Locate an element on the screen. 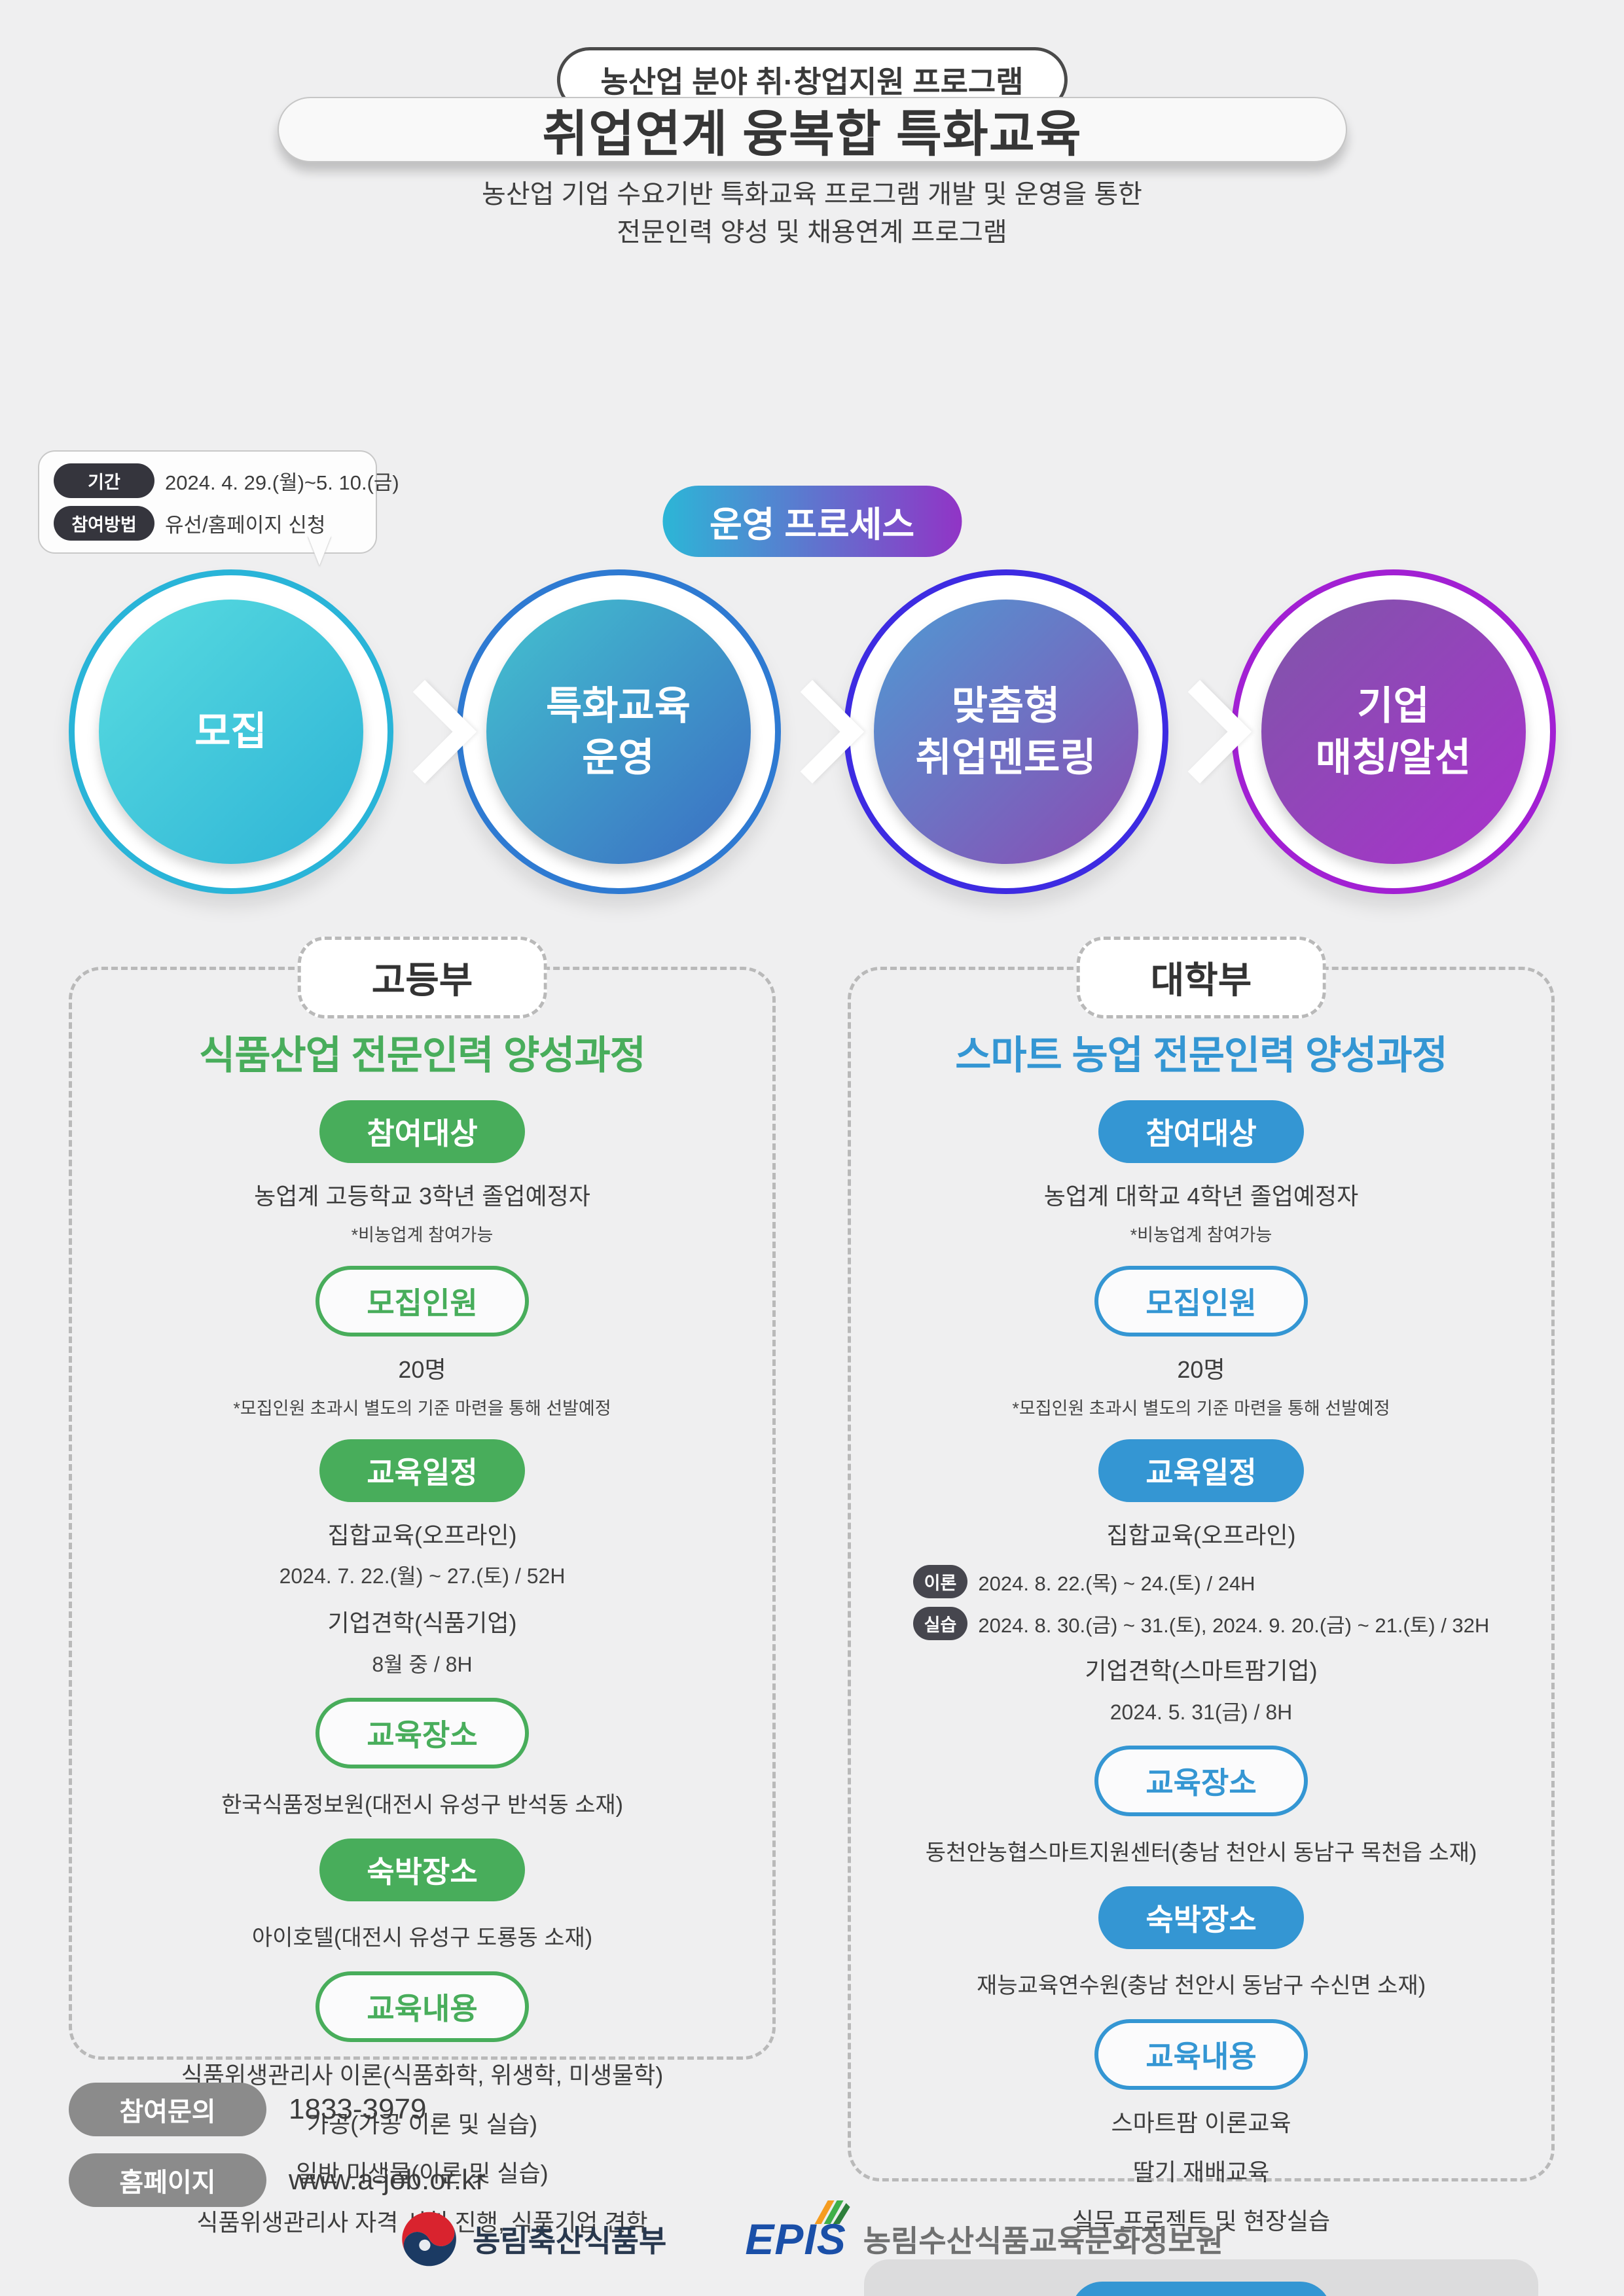 Image resolution: width=1624 pixels, height=2296 pixels. content-line: 가공(가공 이론 및 실습) is located at coordinates (422, 2124).